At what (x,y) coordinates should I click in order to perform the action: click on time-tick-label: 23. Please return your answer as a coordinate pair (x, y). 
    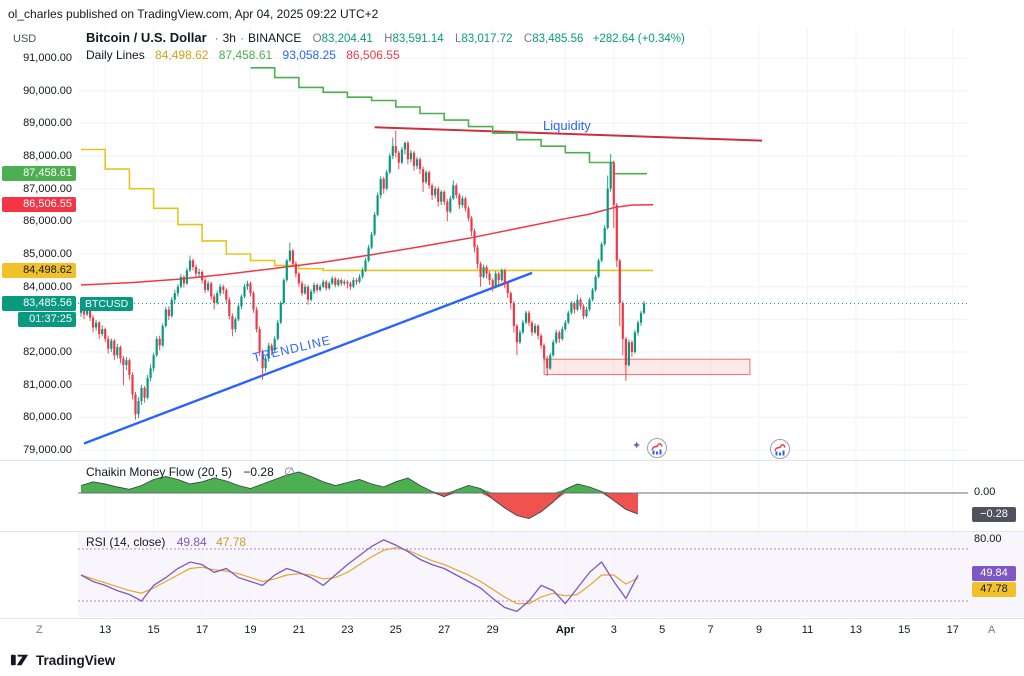
    Looking at the image, I should click on (347, 630).